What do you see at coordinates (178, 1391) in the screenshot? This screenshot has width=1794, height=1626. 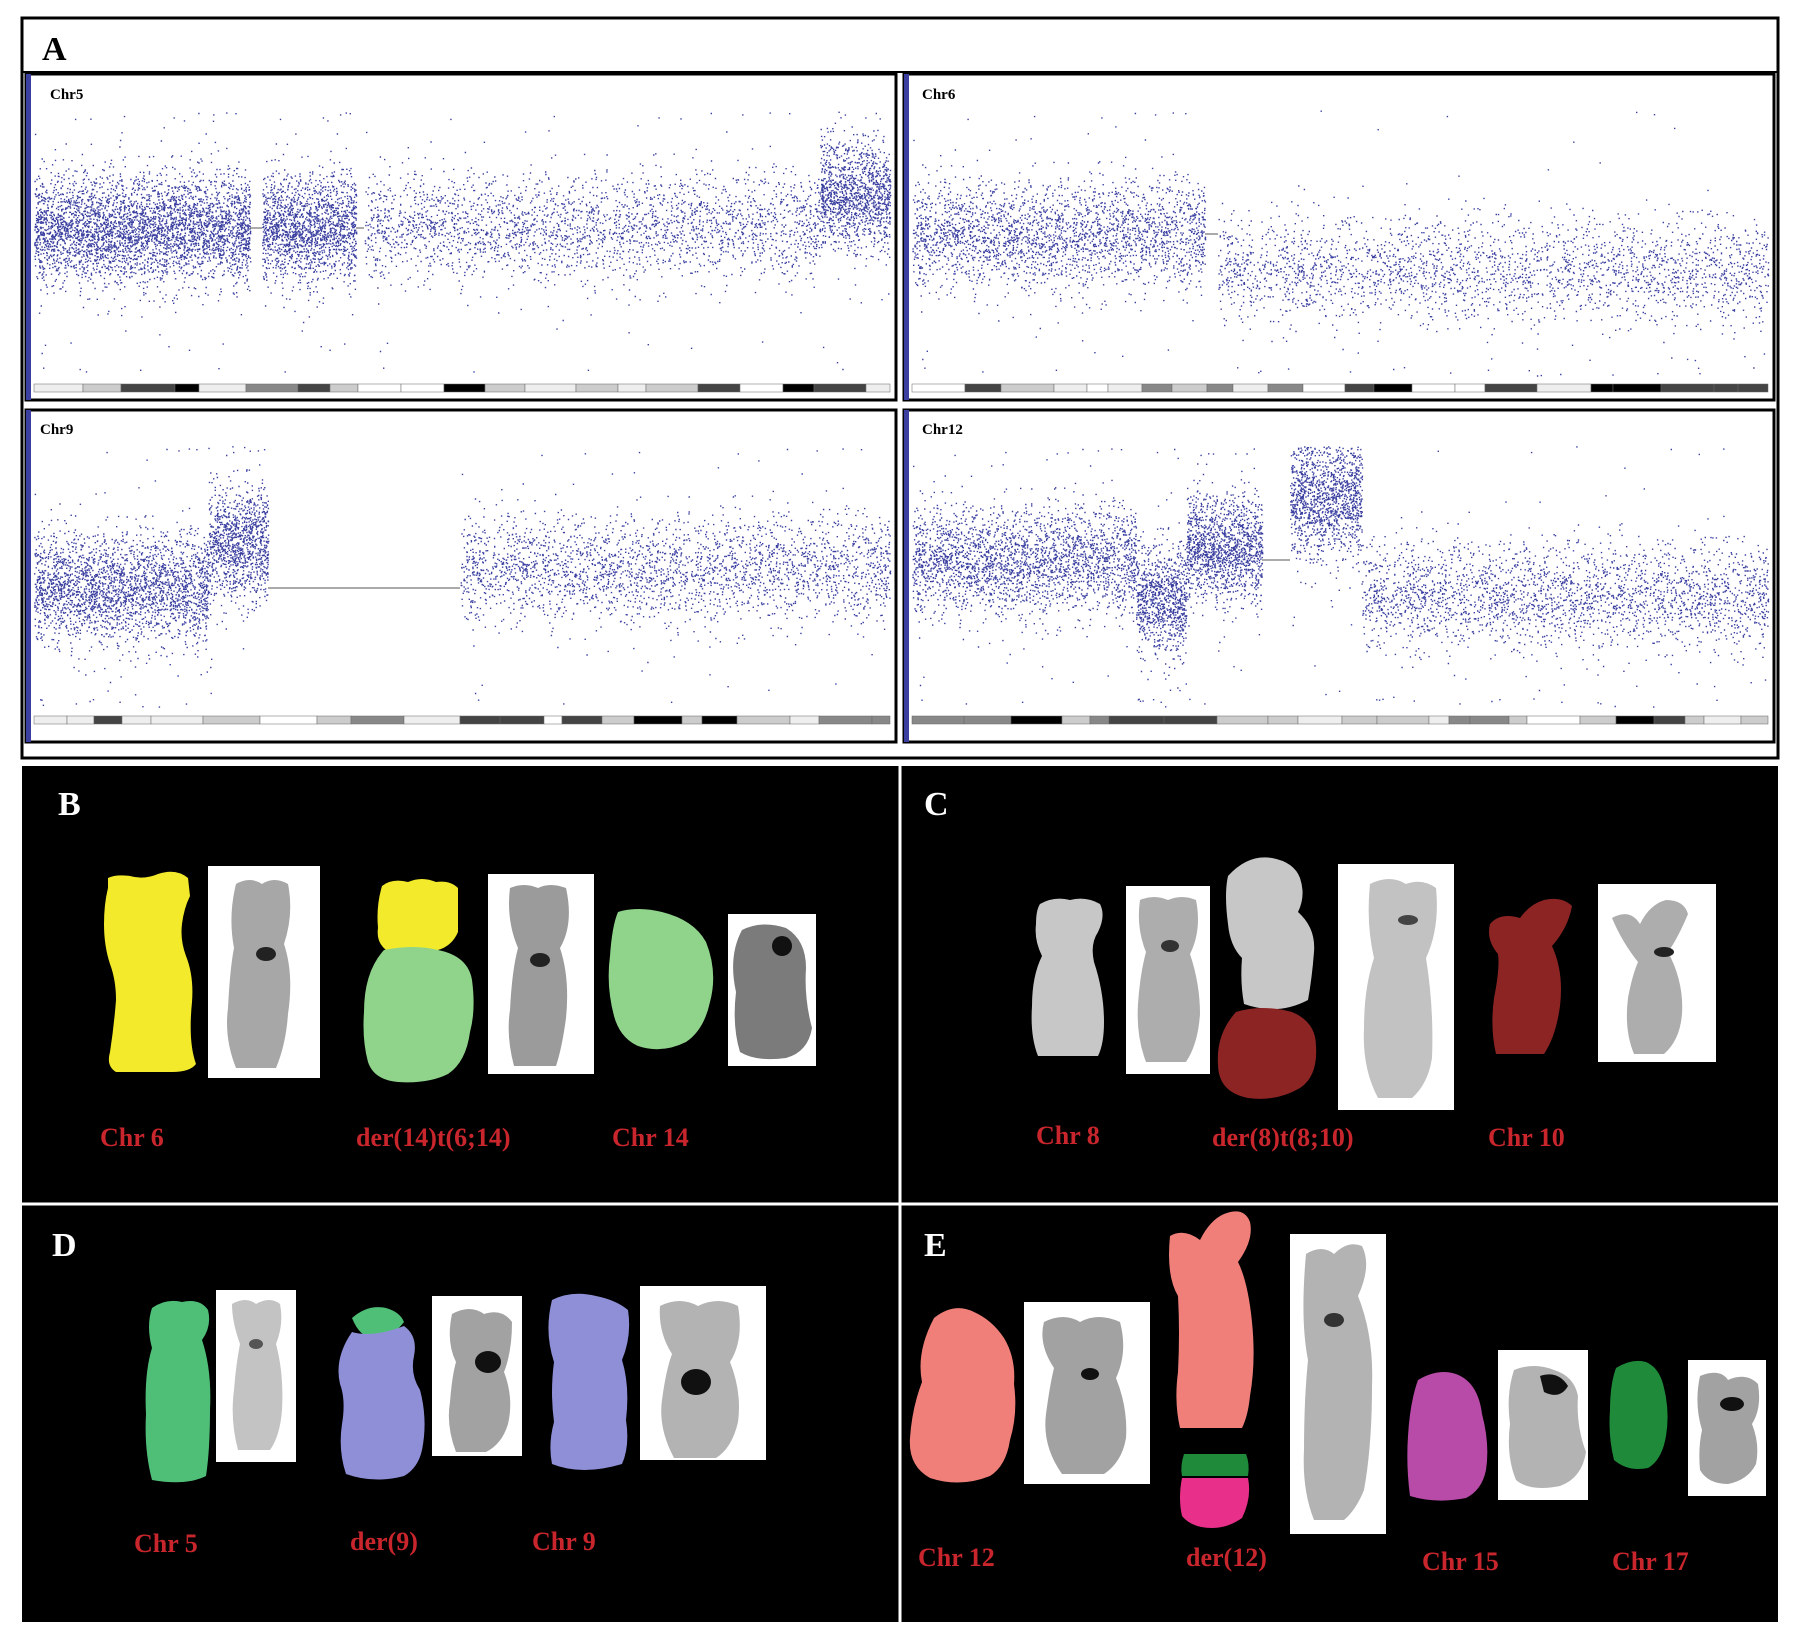 I see `chr5-mfish-chromosome` at bounding box center [178, 1391].